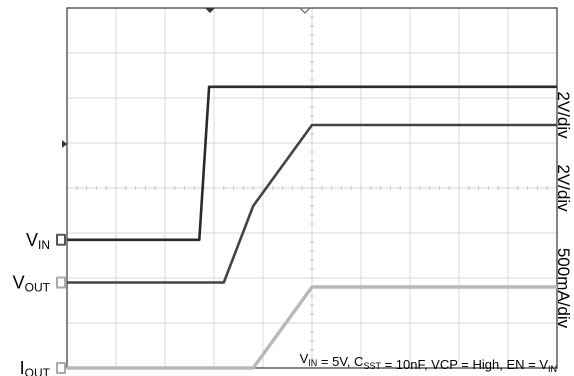 This screenshot has height=376, width=574. I want to click on scale-labels: 2V/div 2V/div 500mA/div, so click(563, 209).